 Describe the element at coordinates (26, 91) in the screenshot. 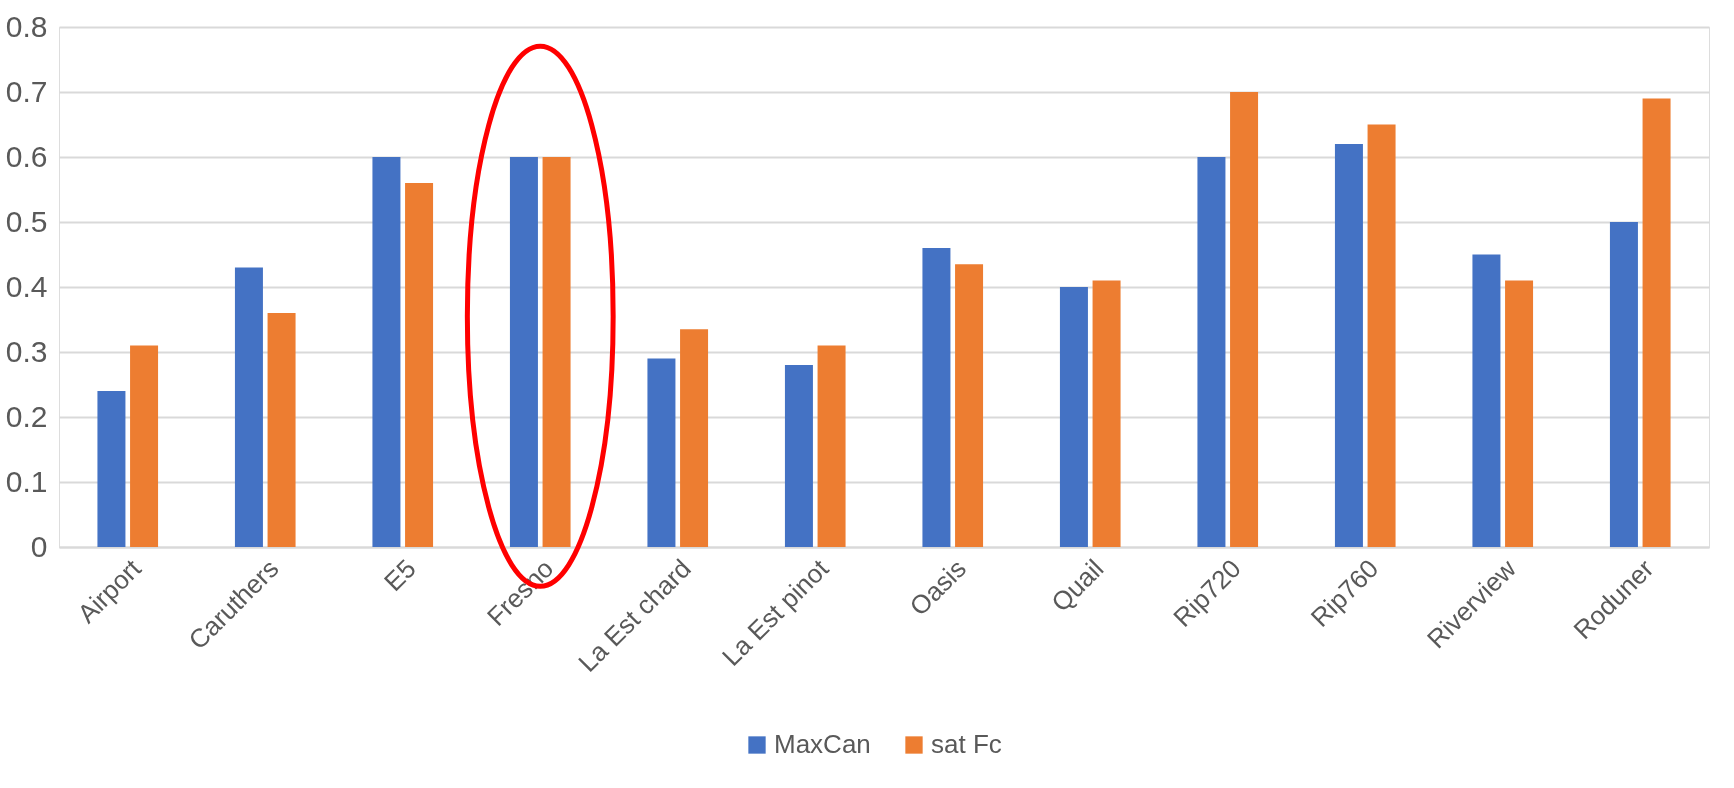

I see `y-tick-label: 0.7` at that location.